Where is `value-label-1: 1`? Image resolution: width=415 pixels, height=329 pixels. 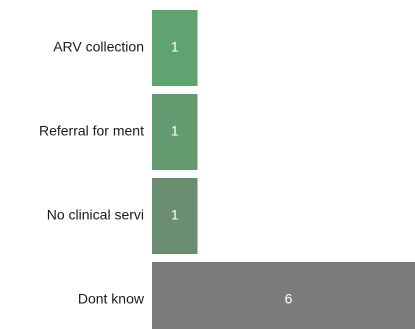 value-label-1: 1 is located at coordinates (175, 131).